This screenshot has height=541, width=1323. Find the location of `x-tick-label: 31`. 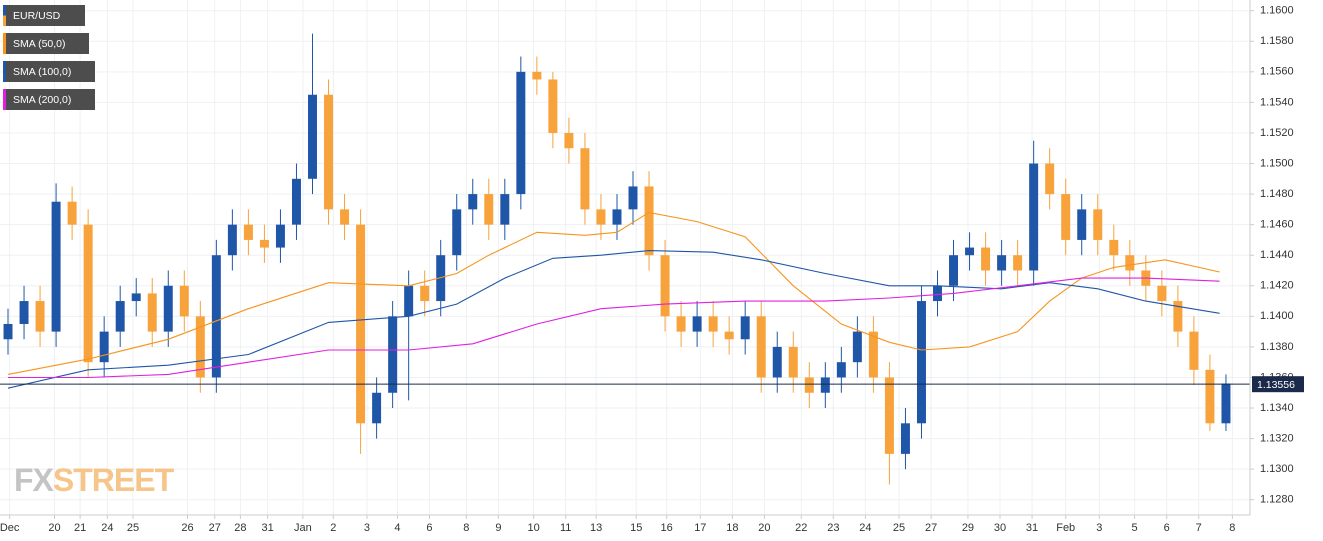

x-tick-label: 31 is located at coordinates (268, 528).